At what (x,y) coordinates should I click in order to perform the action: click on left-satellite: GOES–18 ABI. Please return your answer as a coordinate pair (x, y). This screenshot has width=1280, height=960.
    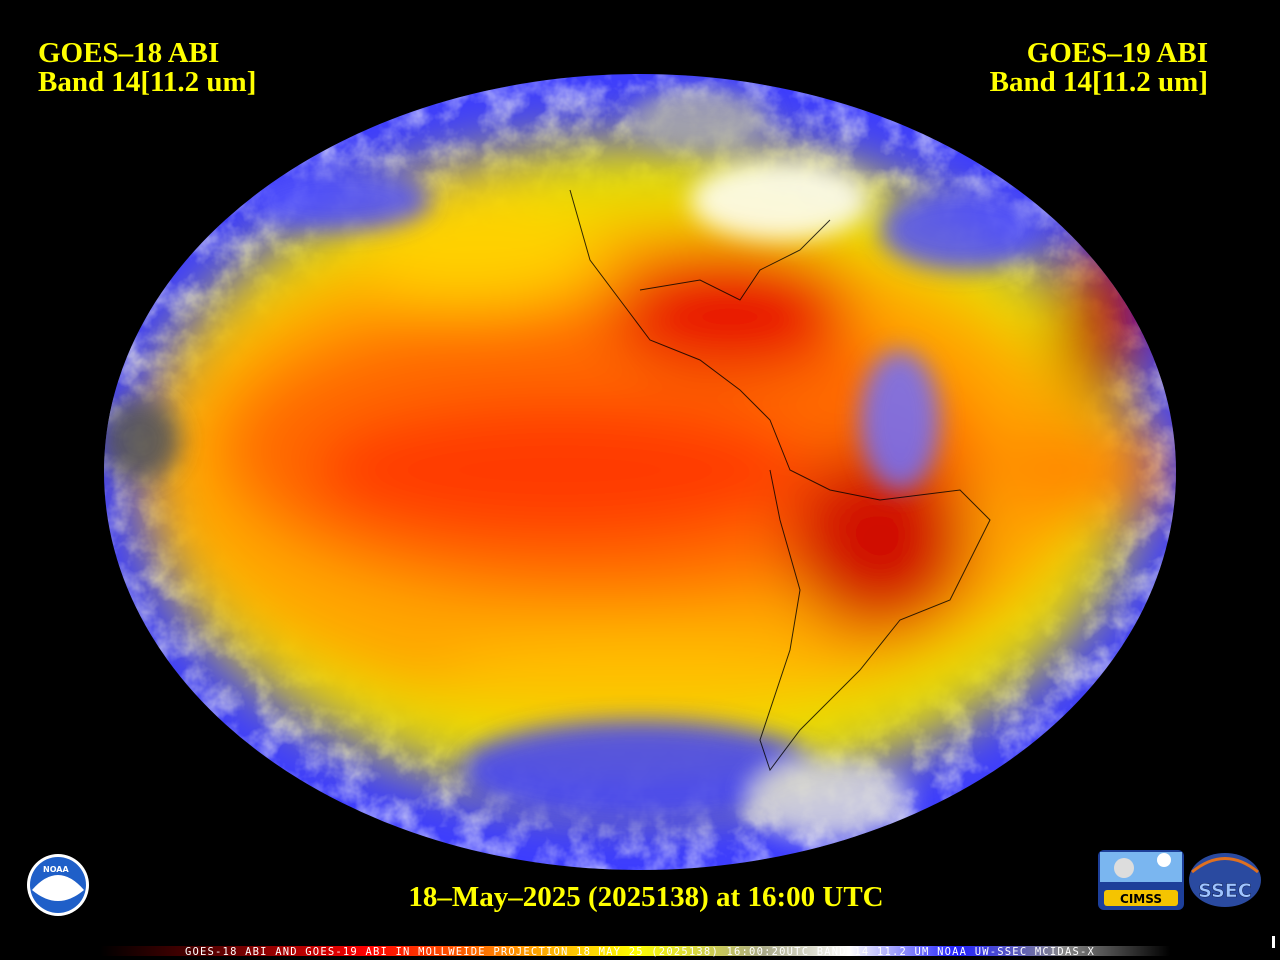
    Looking at the image, I should click on (128, 53).